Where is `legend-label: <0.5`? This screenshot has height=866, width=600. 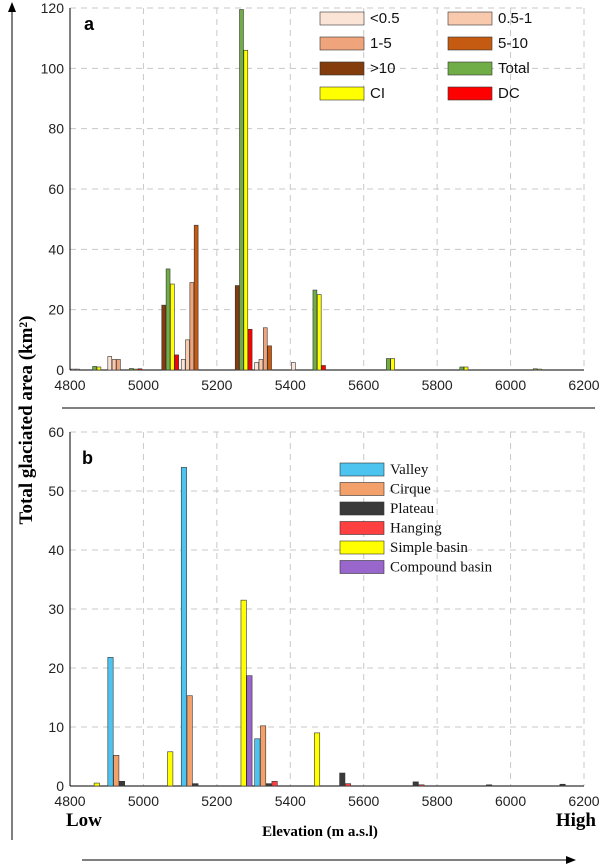
legend-label: <0.5 is located at coordinates (385, 18).